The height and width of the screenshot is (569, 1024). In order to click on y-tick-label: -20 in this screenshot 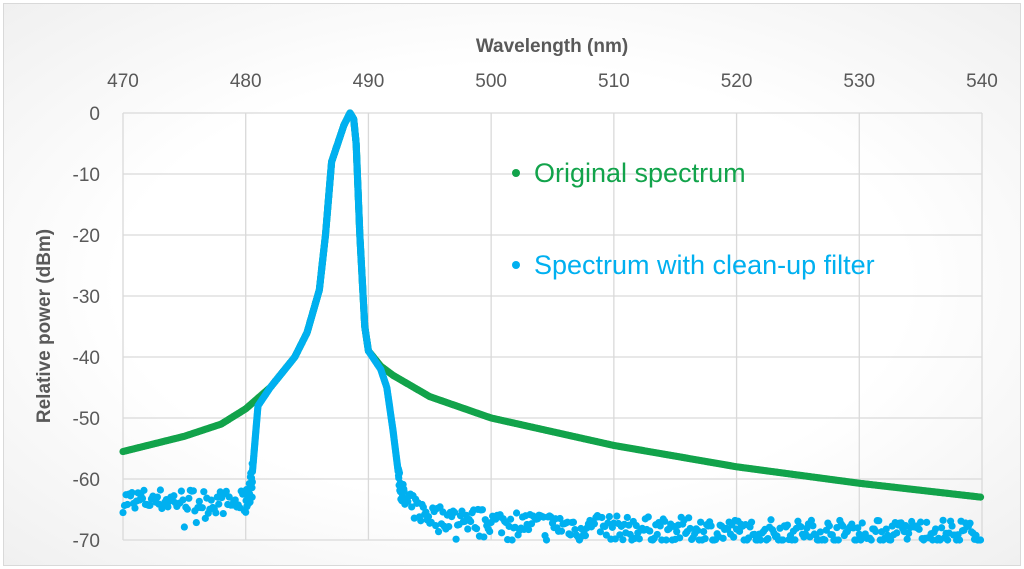, I will do `click(86, 236)`.